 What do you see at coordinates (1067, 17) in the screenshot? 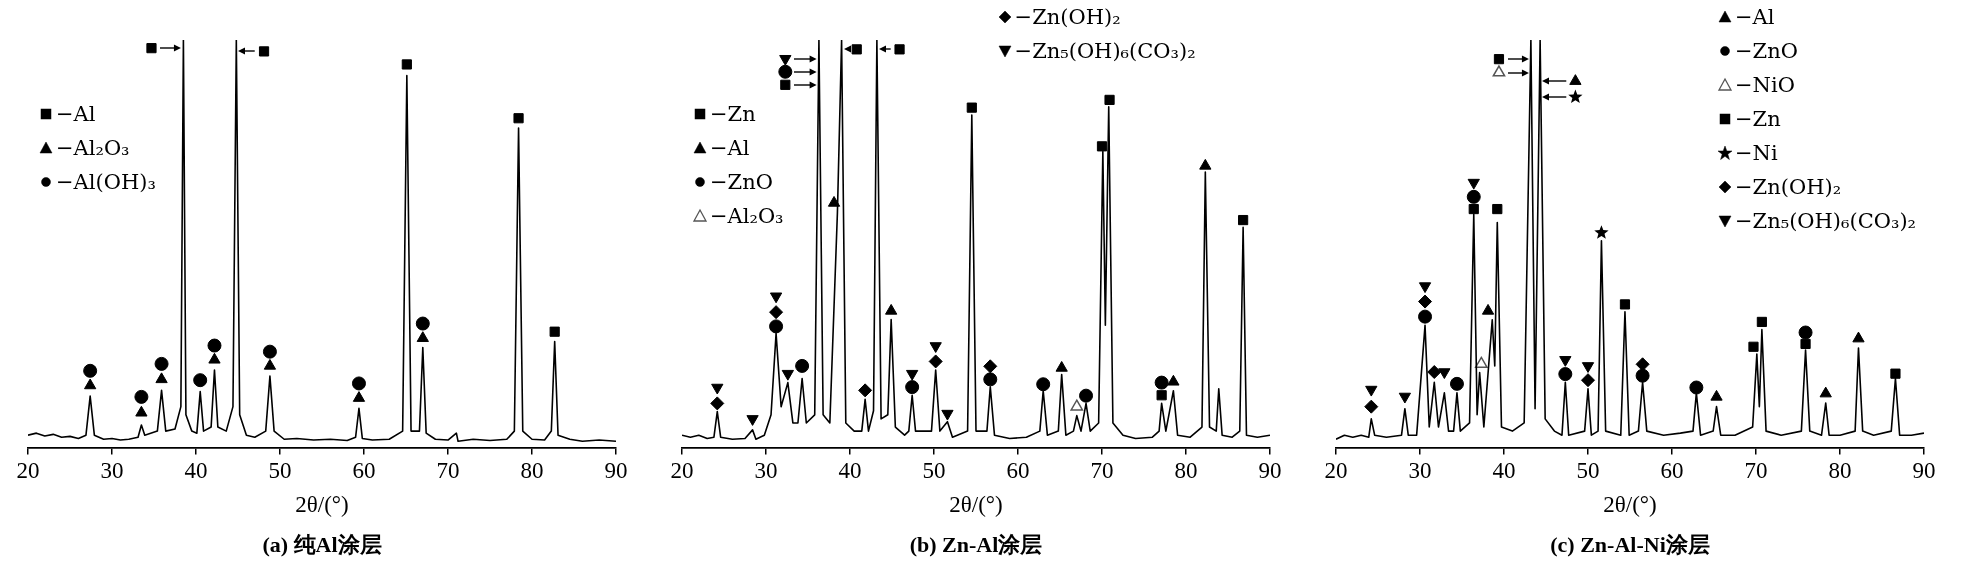
I see `legend-label: −Zn(OH)₂` at bounding box center [1067, 17].